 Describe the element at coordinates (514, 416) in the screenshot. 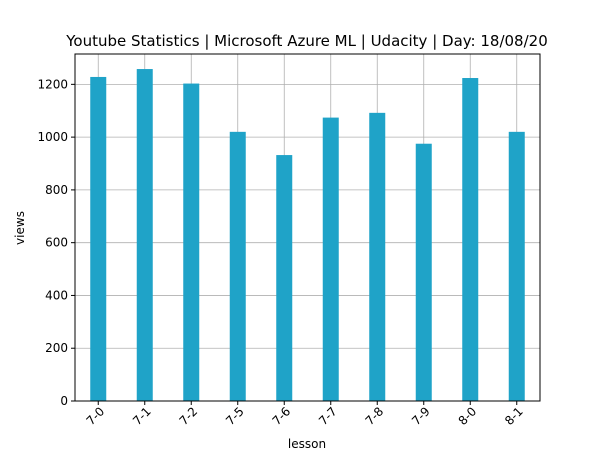

I see `x-tick-label: 8-1` at that location.